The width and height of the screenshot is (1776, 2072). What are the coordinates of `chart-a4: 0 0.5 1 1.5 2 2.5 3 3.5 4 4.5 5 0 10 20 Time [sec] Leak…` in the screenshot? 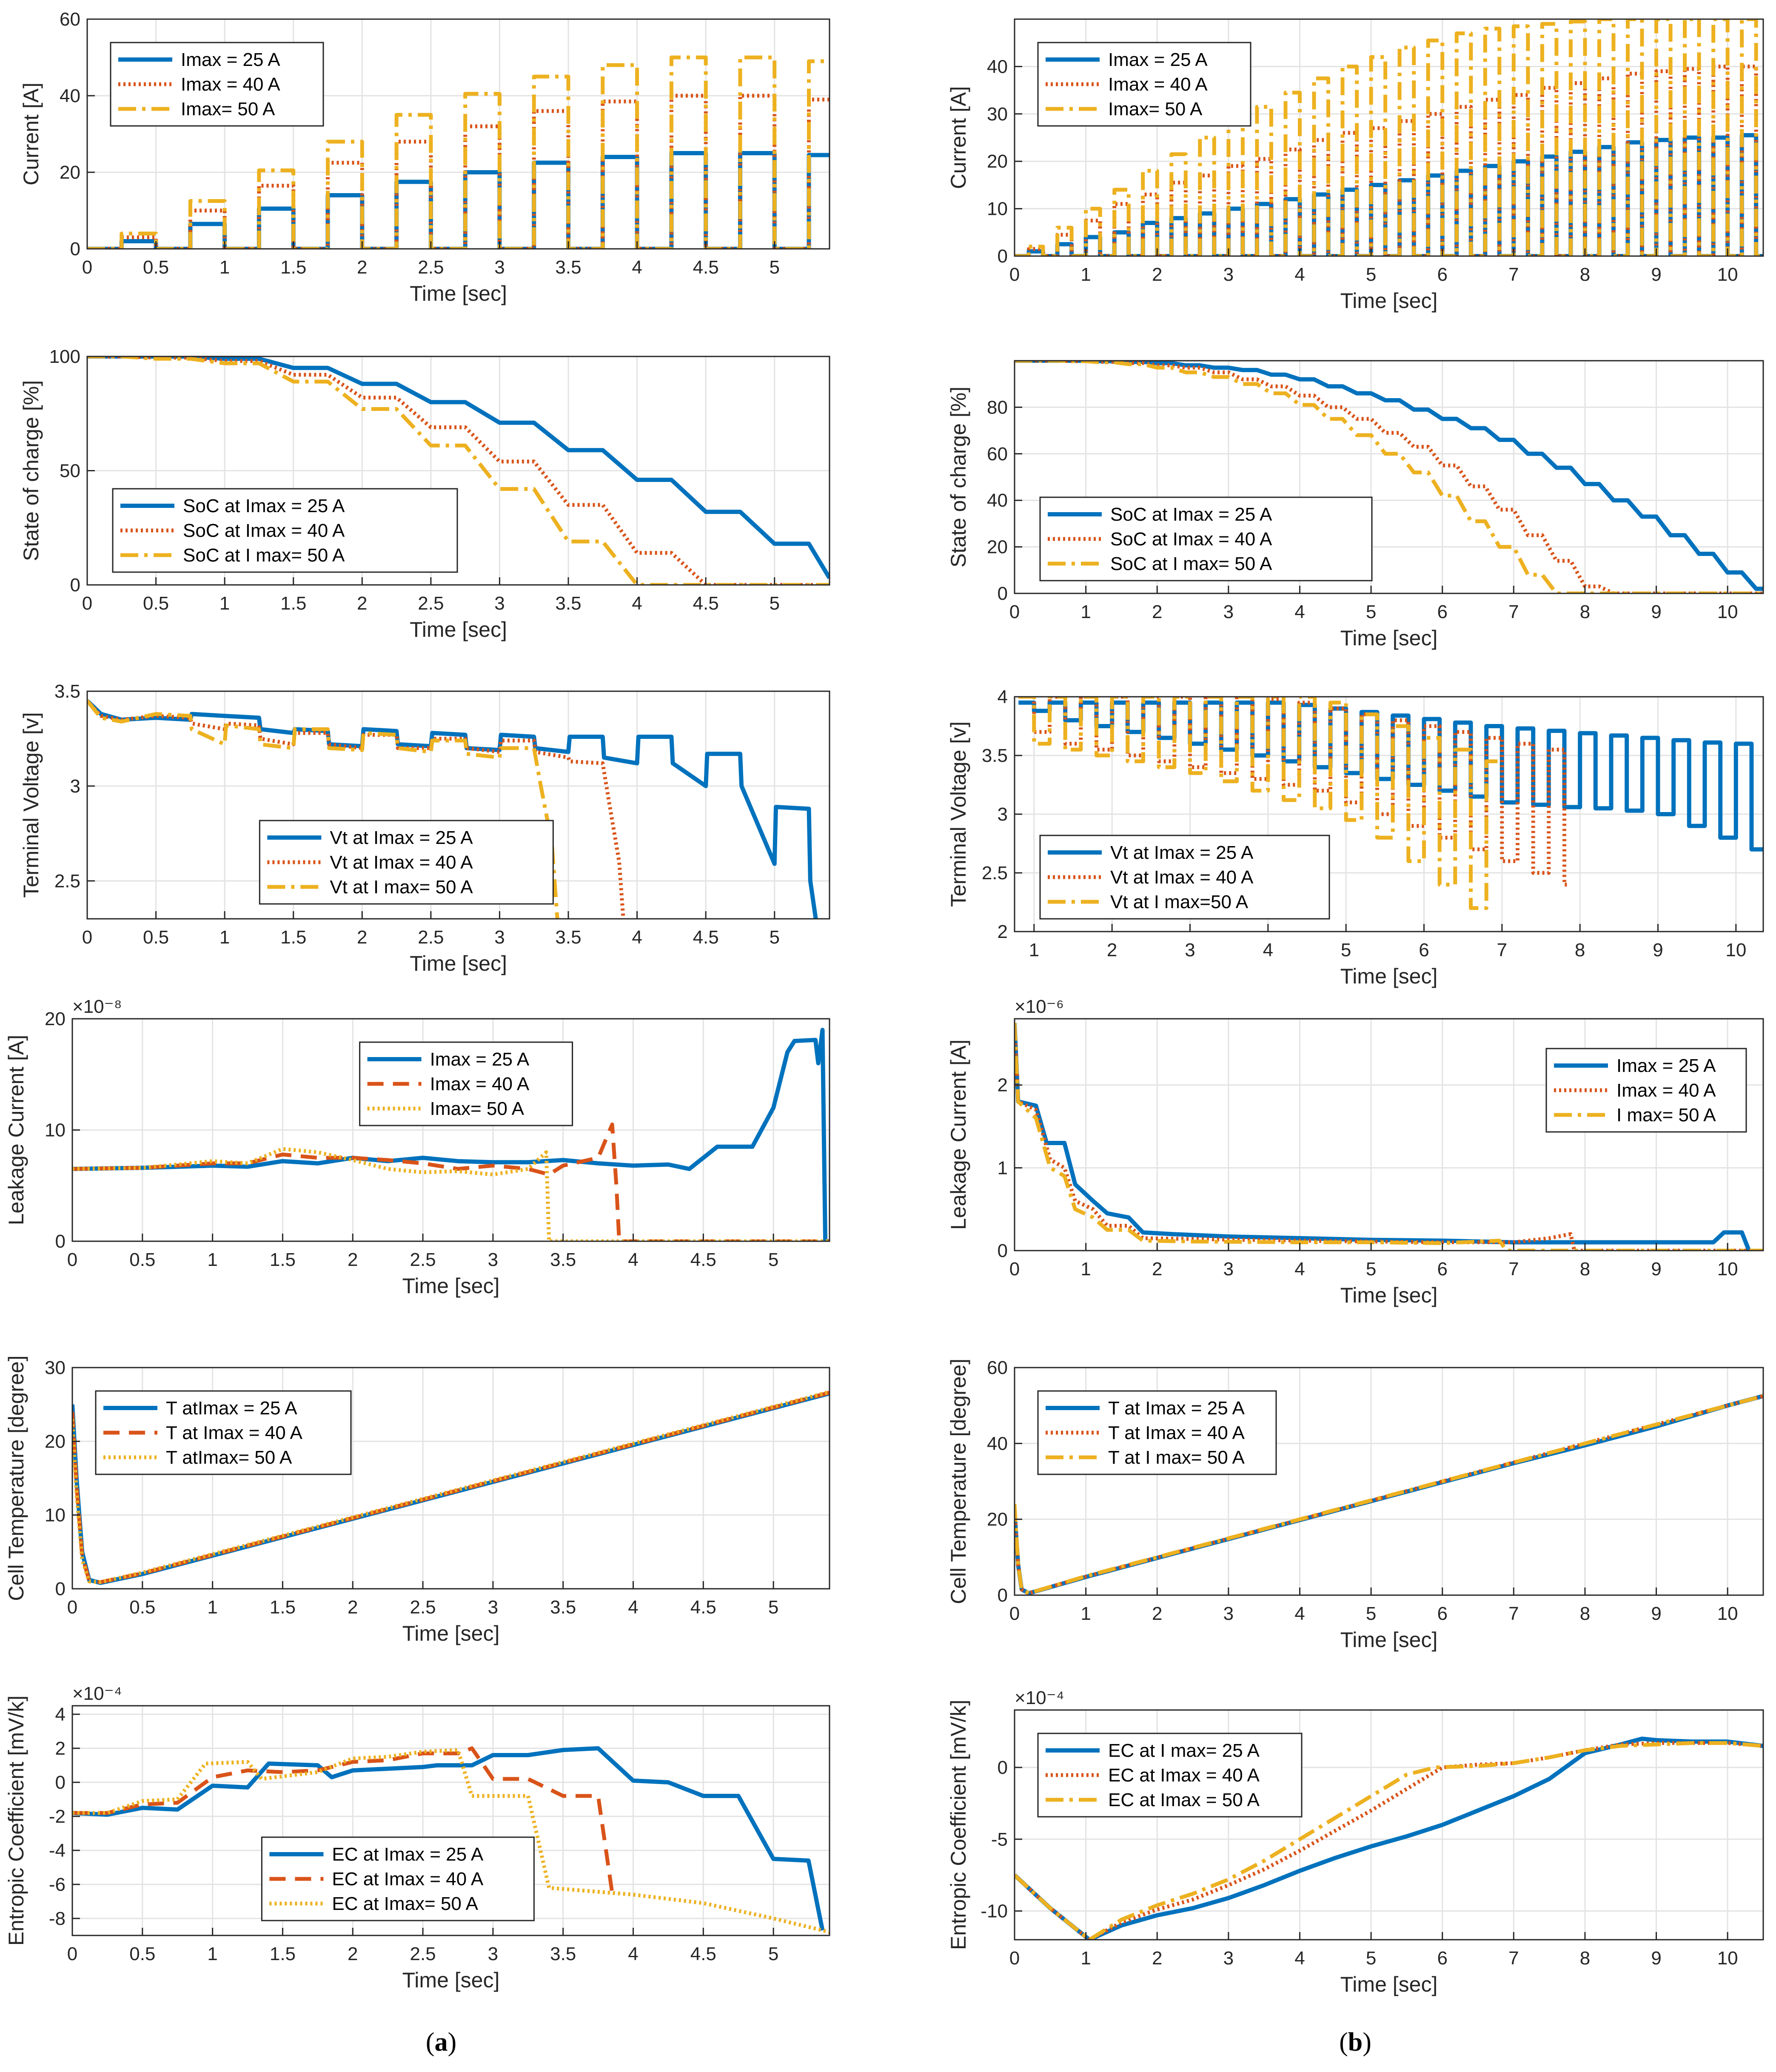 It's located at (417, 1147).